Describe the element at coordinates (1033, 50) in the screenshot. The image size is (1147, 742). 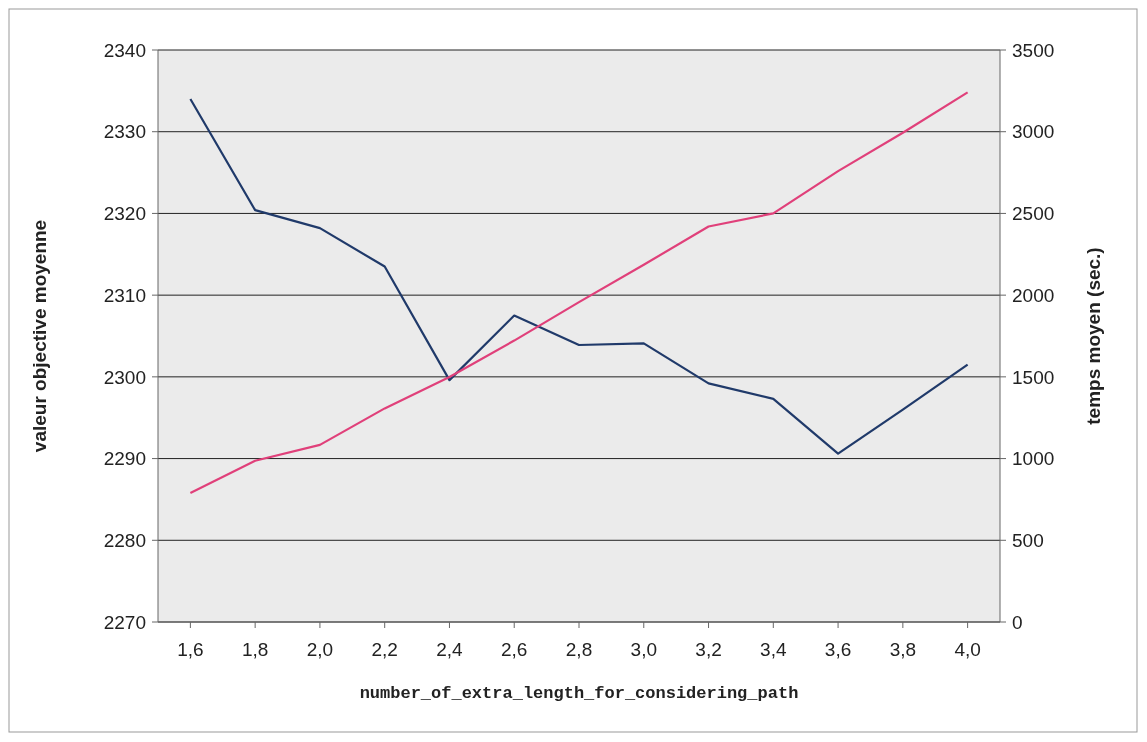
I see `y2-tick-label: 3500` at that location.